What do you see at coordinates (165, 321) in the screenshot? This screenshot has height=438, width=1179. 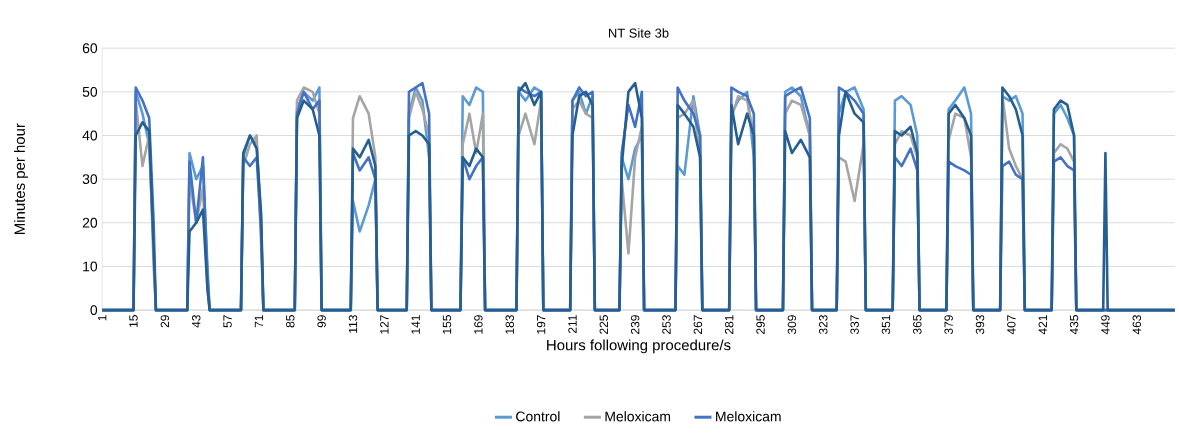 I see `x-tick-label: 29` at bounding box center [165, 321].